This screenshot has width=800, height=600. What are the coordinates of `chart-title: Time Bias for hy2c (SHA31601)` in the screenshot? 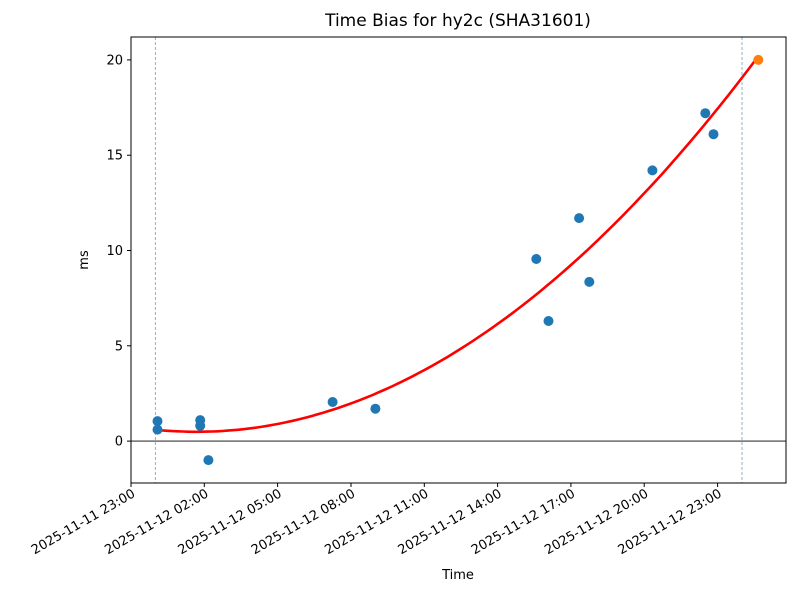 It's located at (457, 21).